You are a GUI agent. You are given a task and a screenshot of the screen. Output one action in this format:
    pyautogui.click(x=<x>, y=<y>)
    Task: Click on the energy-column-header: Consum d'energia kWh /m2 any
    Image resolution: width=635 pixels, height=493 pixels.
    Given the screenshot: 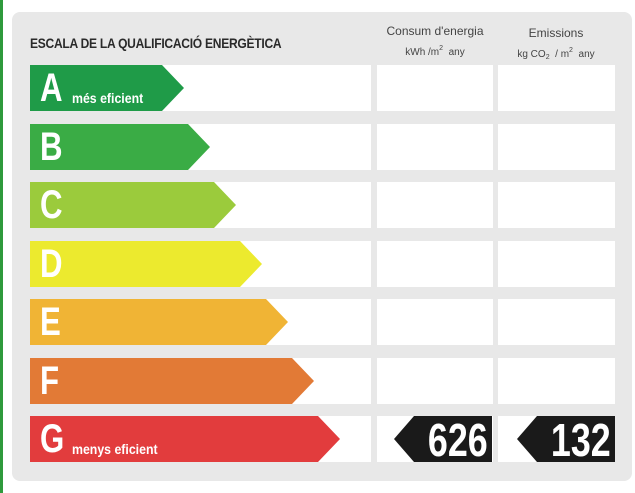 What is the action you would take?
    pyautogui.click(x=435, y=42)
    